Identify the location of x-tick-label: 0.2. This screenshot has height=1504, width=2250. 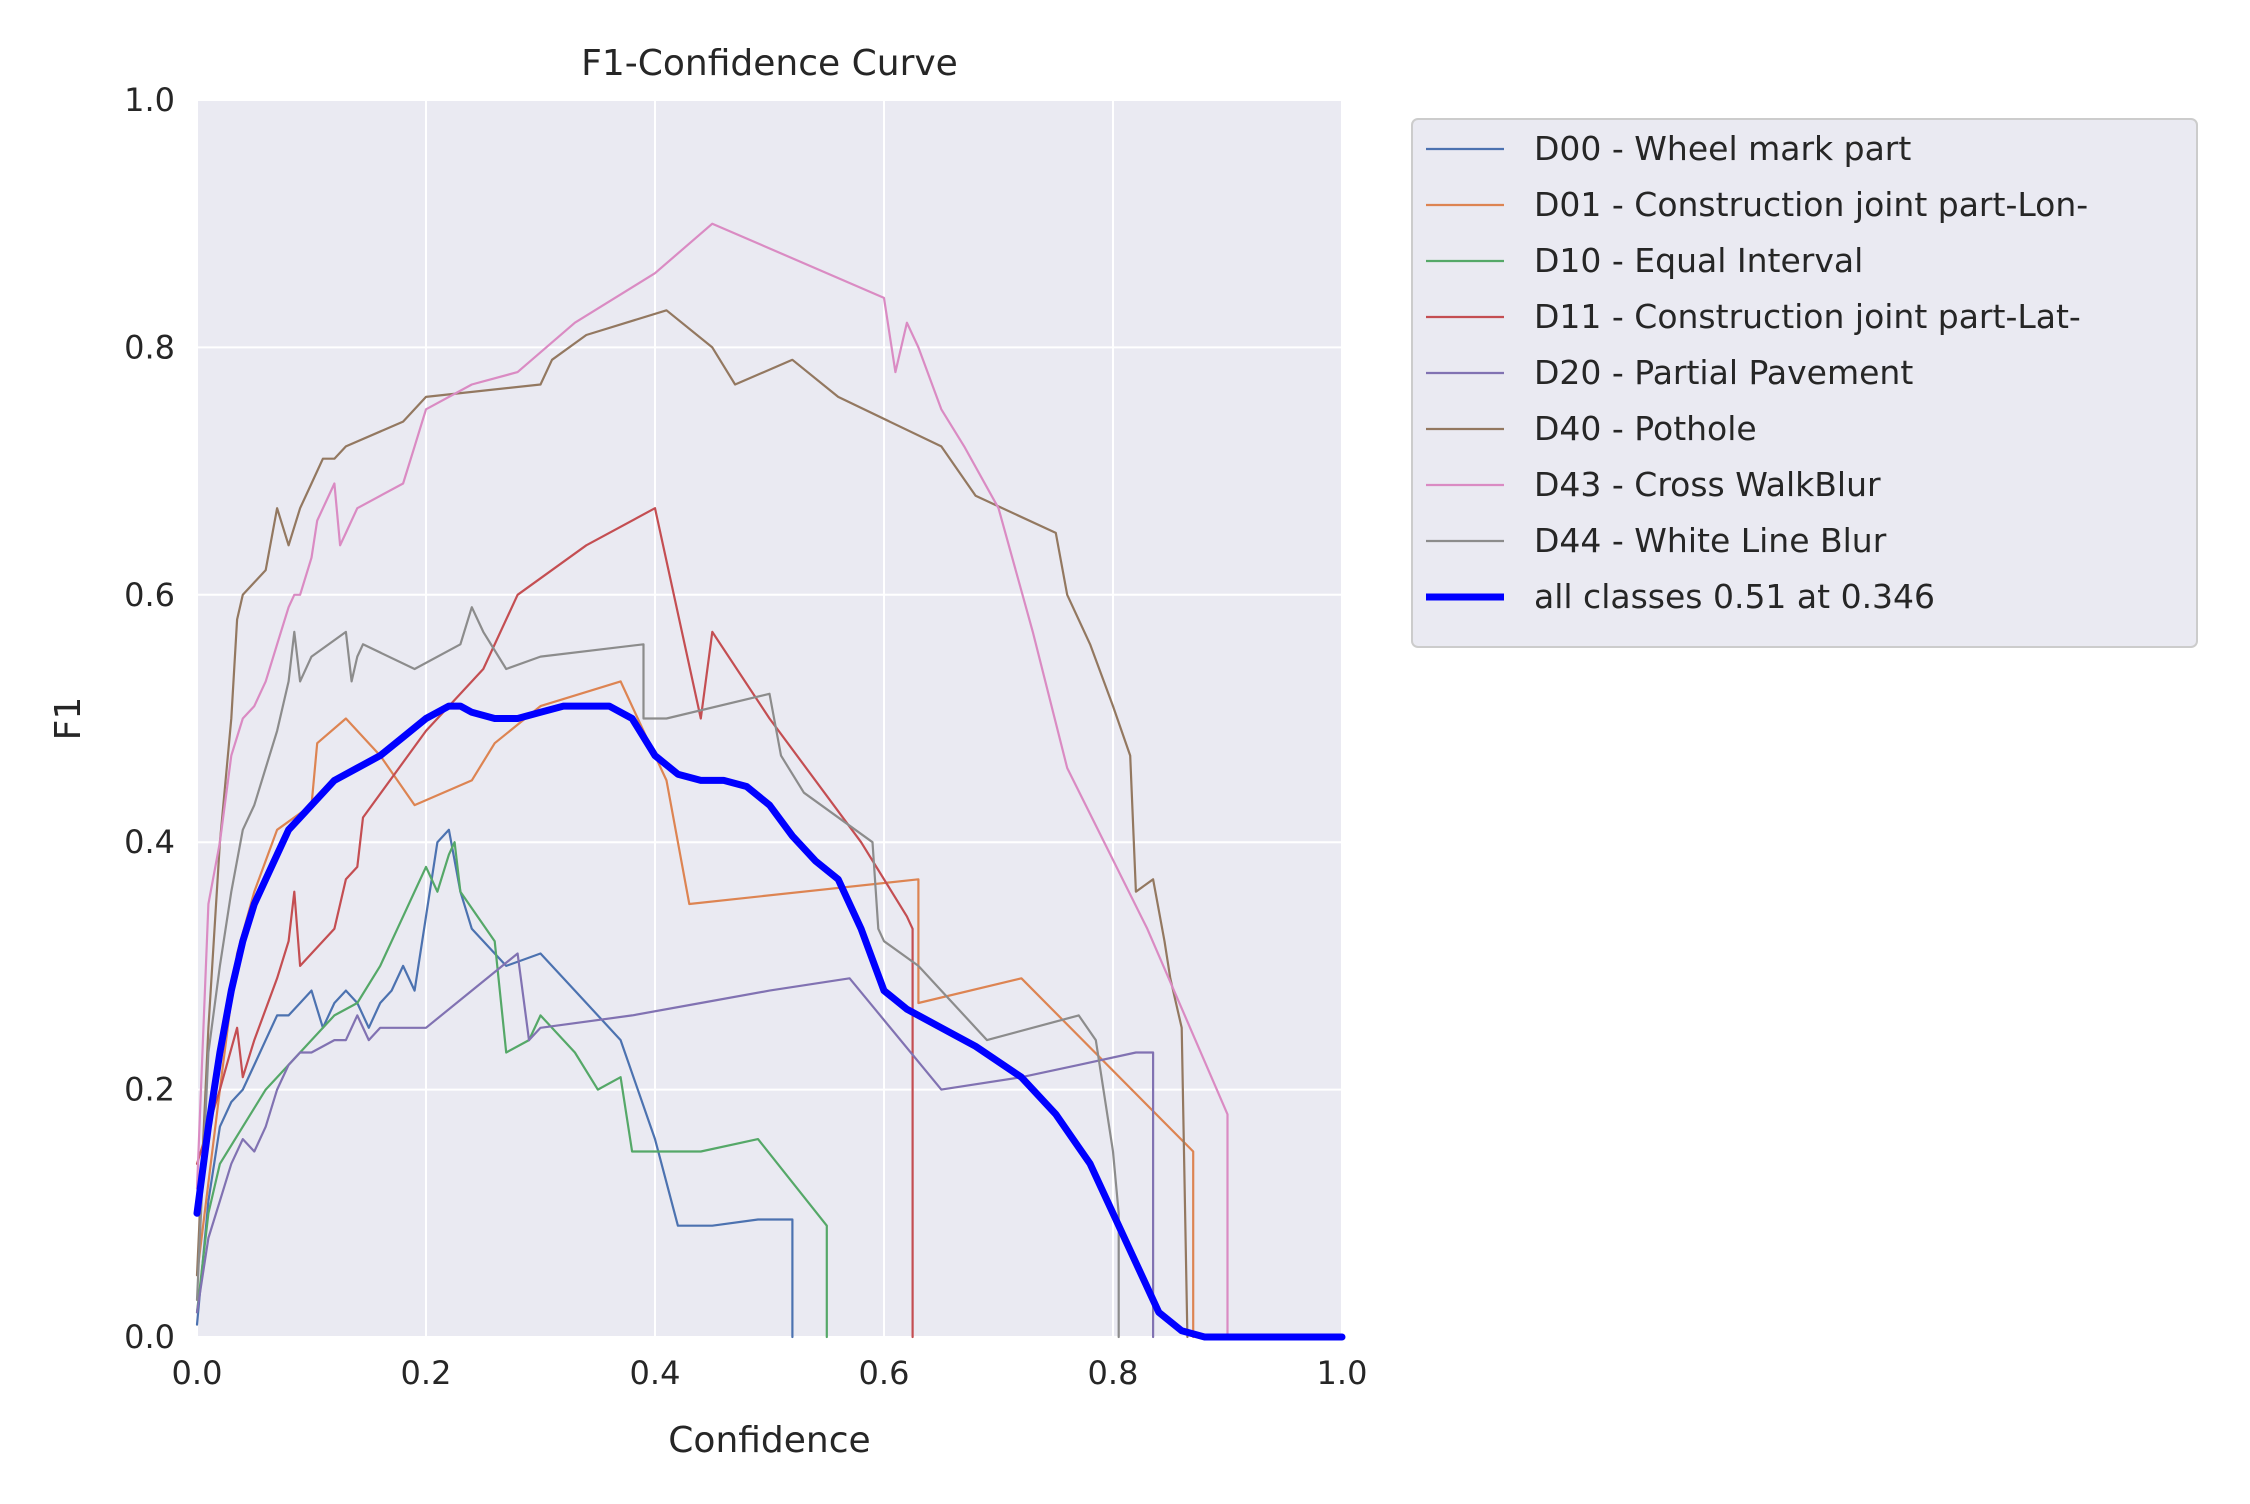
(426, 1373).